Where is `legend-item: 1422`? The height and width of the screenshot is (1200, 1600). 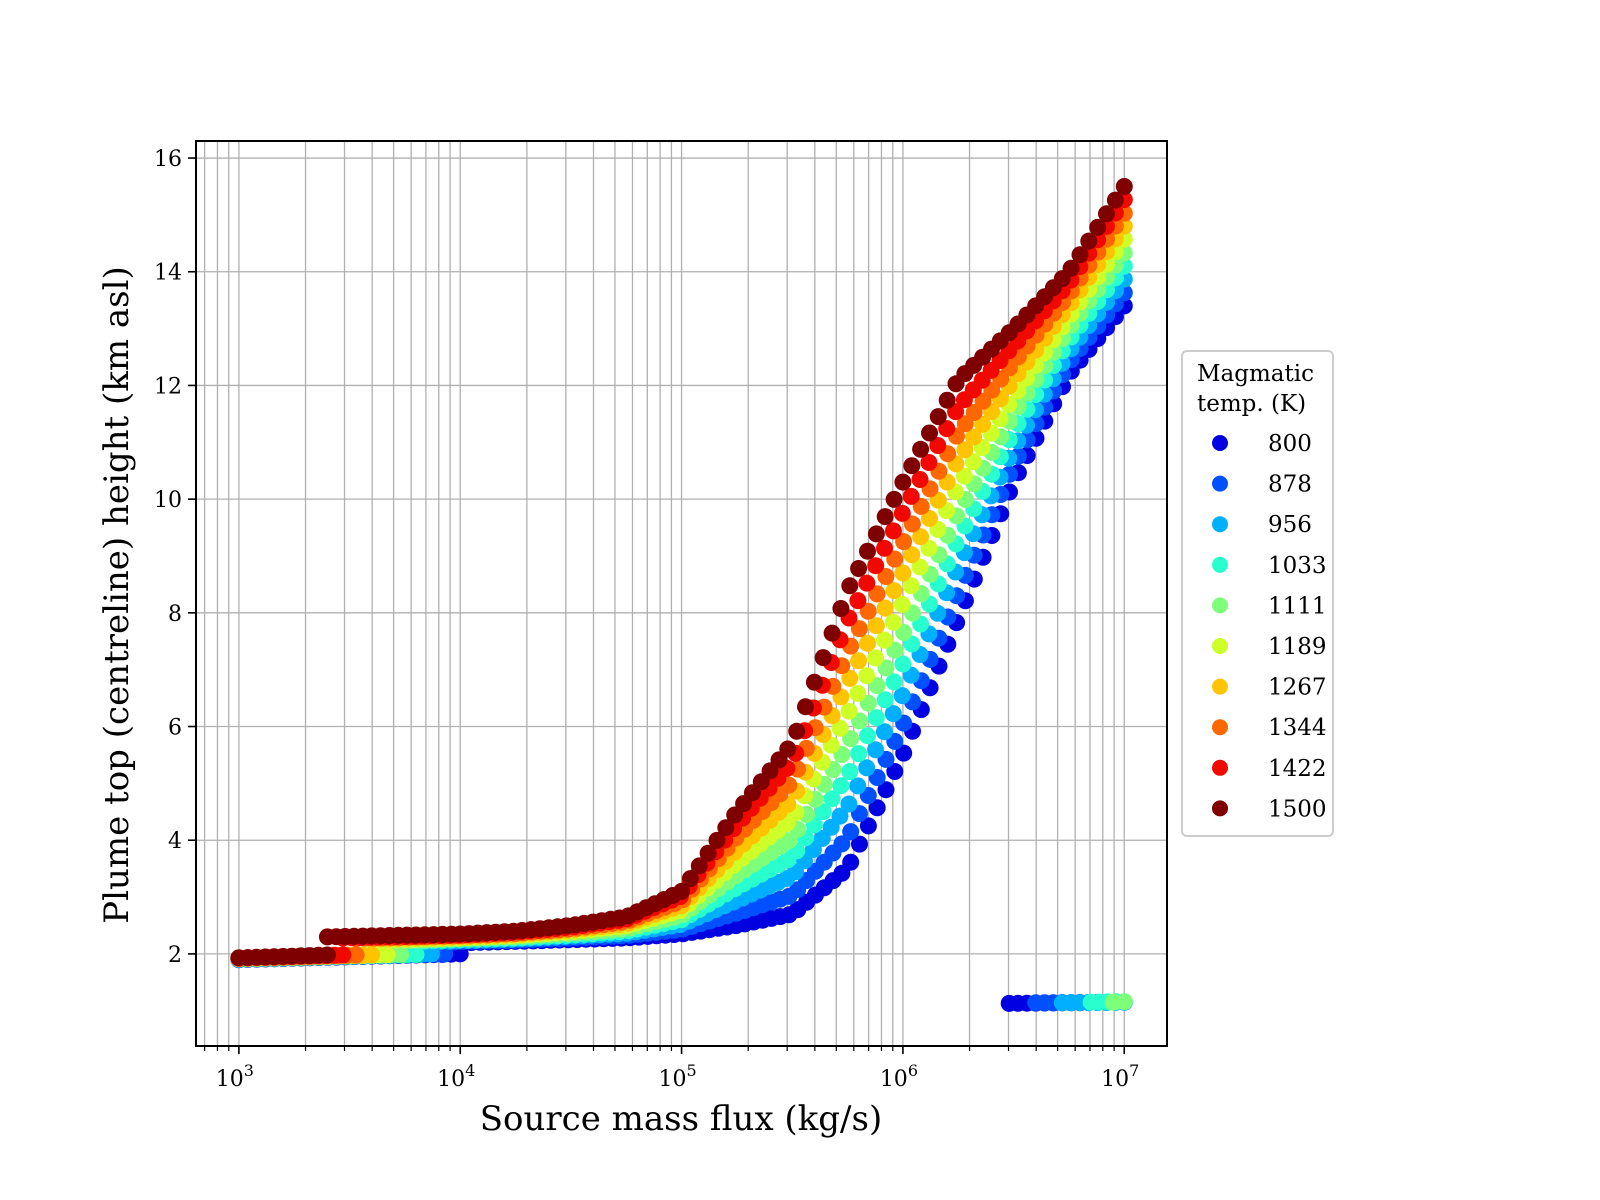
legend-item: 1422 is located at coordinates (1269, 769).